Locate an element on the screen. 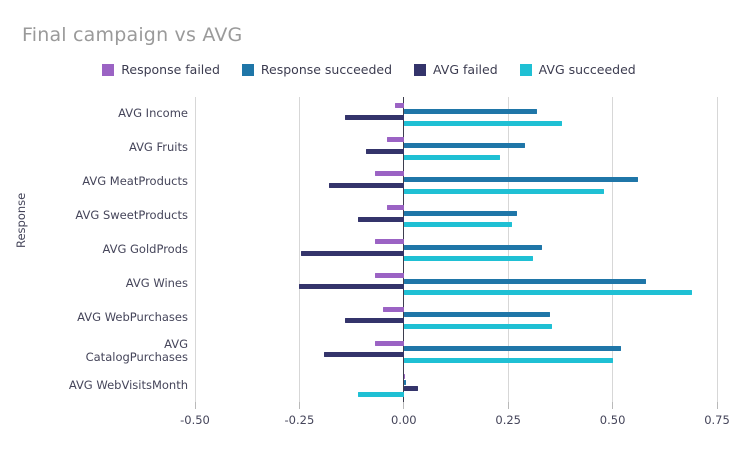  legend-label-response-succeeded: Response succeeded is located at coordinates (326, 69).